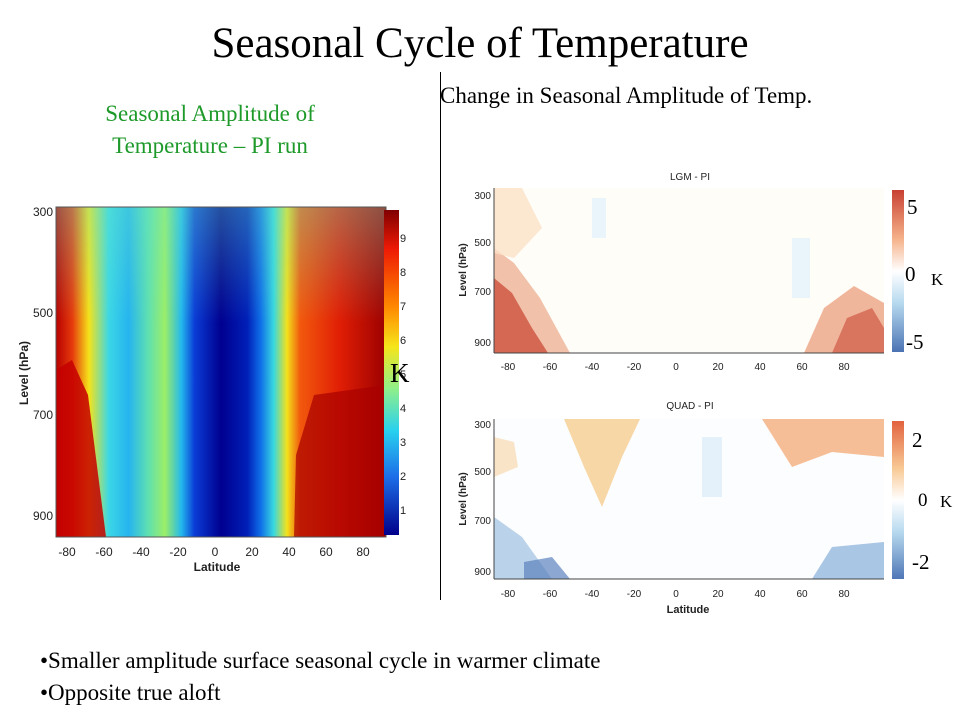  What do you see at coordinates (917, 440) in the screenshot?
I see `quad-cb-top-label: 2` at bounding box center [917, 440].